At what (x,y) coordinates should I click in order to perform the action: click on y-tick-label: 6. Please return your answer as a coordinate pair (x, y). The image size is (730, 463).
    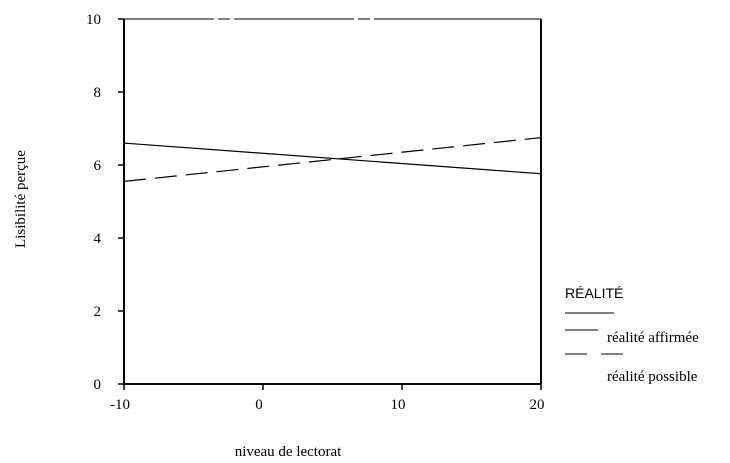
    Looking at the image, I should click on (98, 166).